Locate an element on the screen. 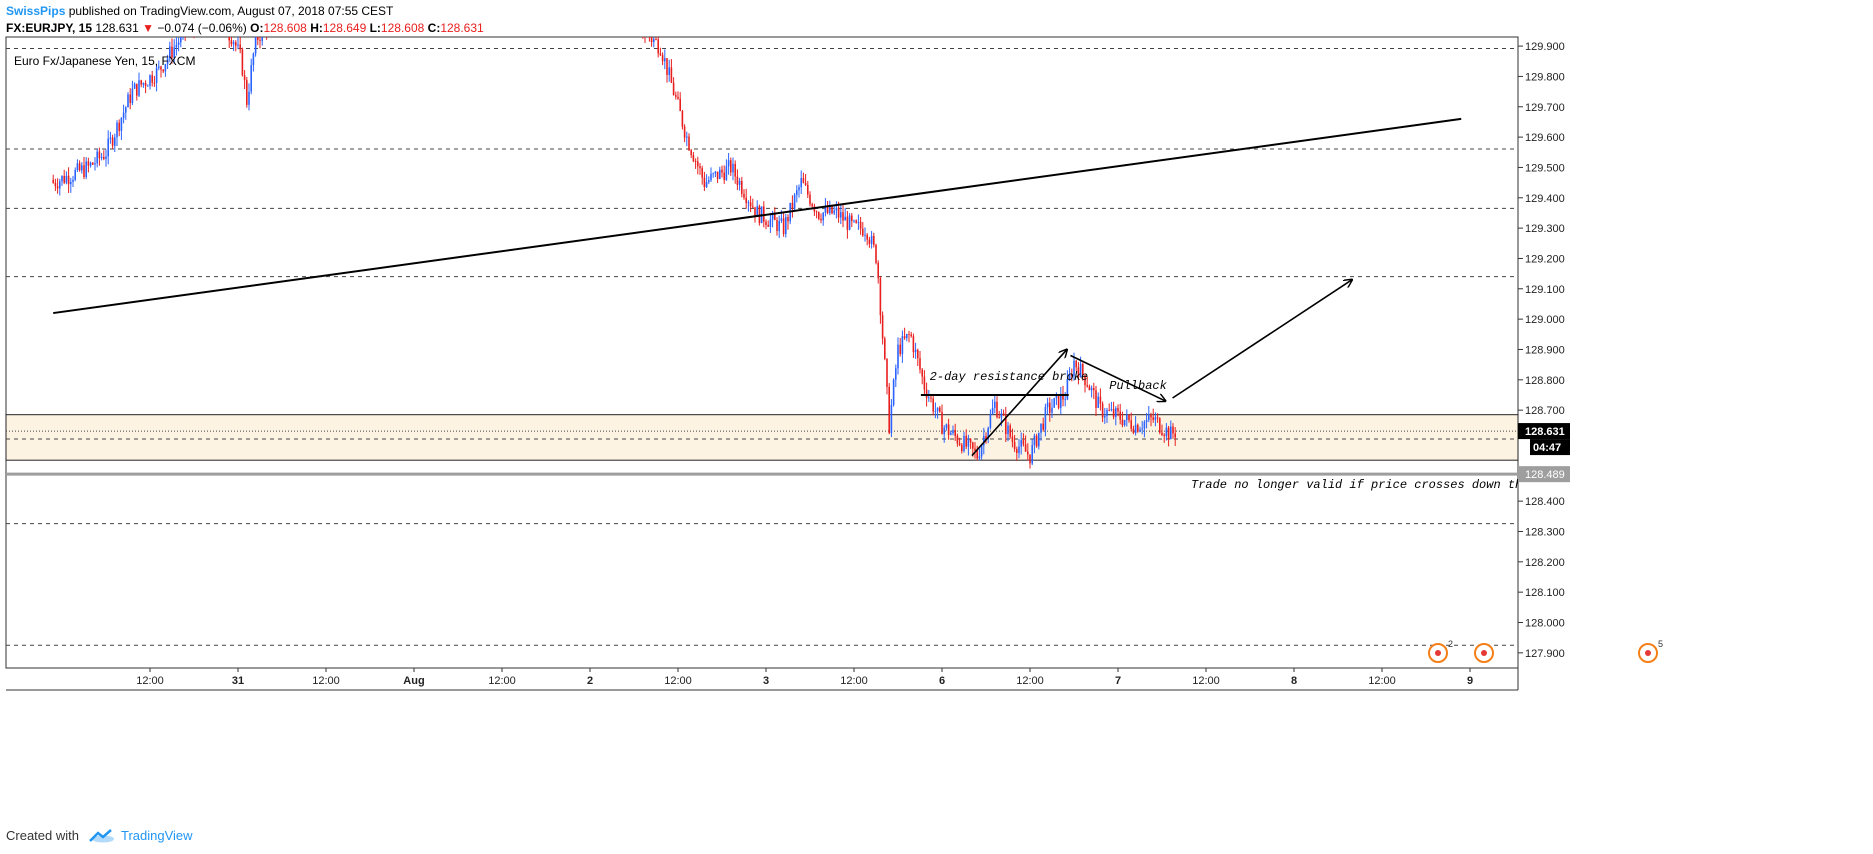  y-tick-label: 128.300 is located at coordinates (1545, 532).